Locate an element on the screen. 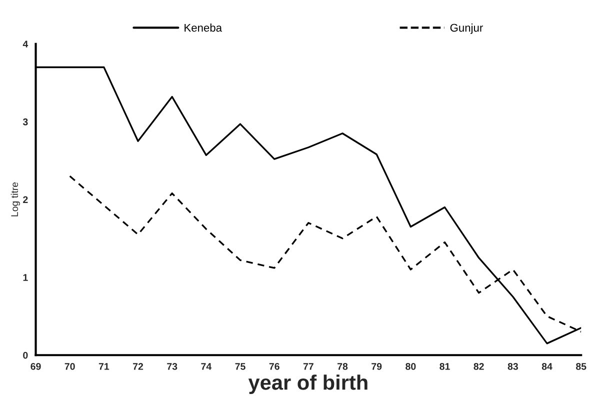  x-tick-label: 83 is located at coordinates (513, 366).